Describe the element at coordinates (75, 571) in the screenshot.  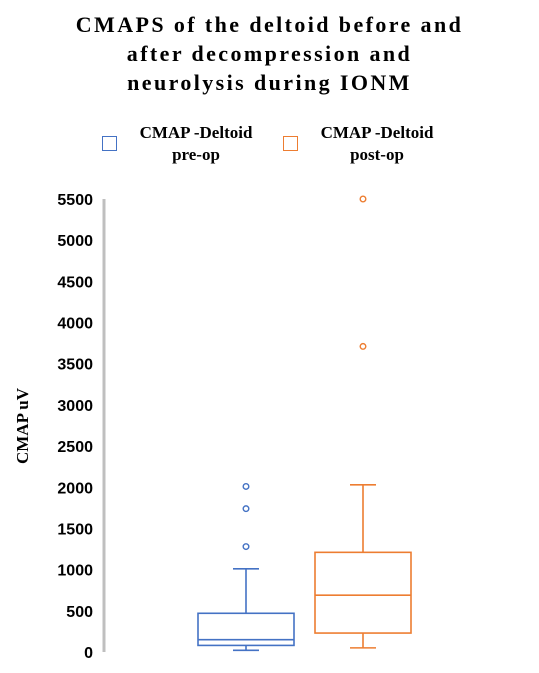
I see `y-tick-label: 1000` at that location.